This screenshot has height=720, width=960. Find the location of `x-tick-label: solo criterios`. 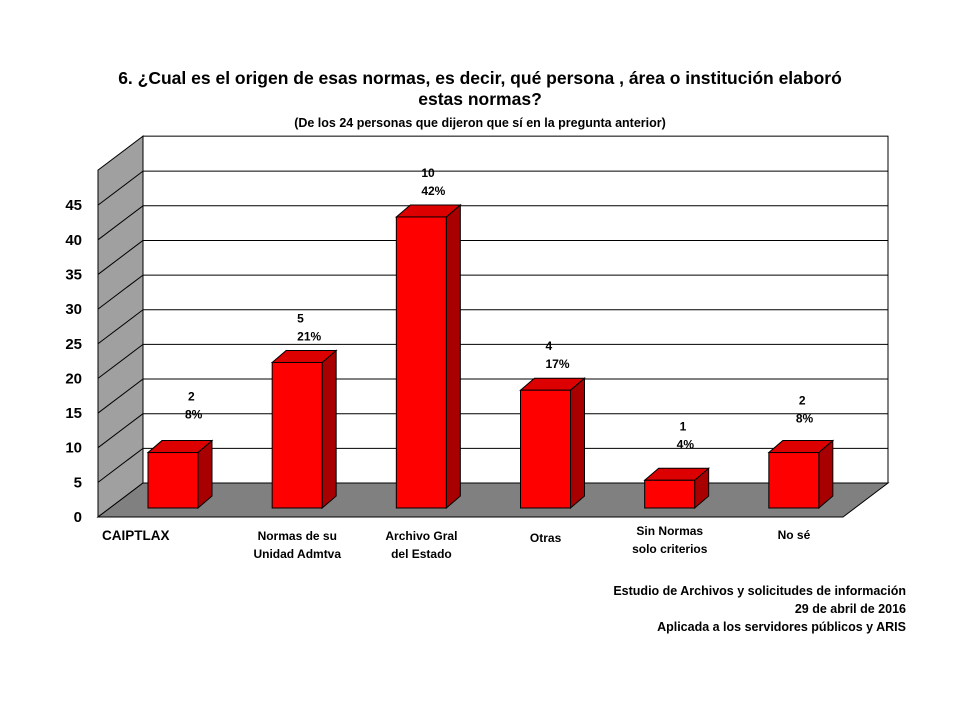

x-tick-label: solo criterios is located at coordinates (670, 549).